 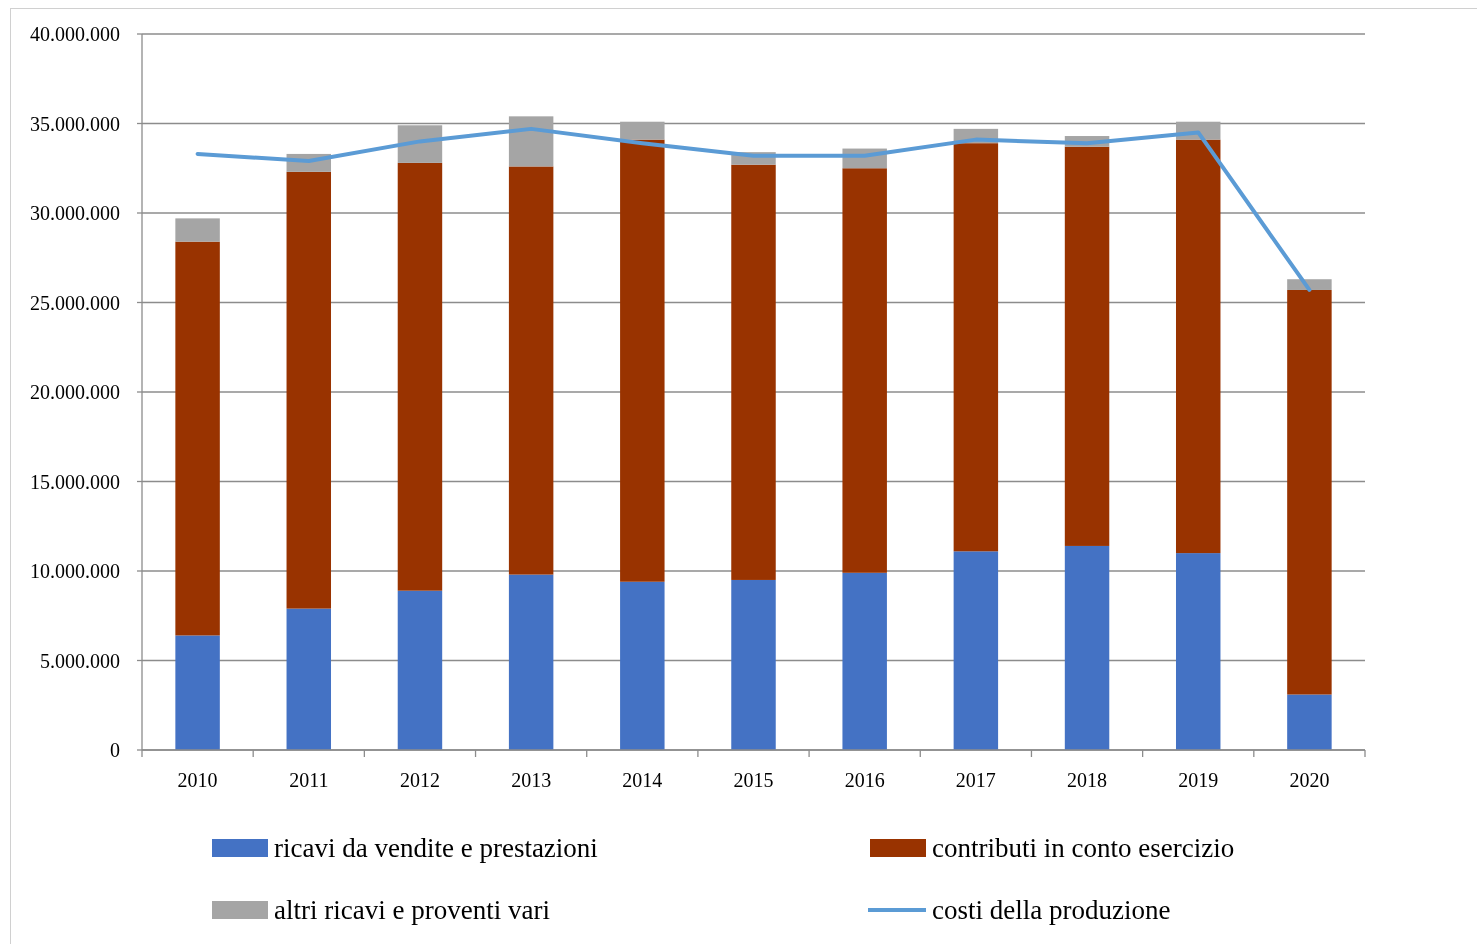 What do you see at coordinates (1051, 910) in the screenshot?
I see `legend-label: costi della produzione` at bounding box center [1051, 910].